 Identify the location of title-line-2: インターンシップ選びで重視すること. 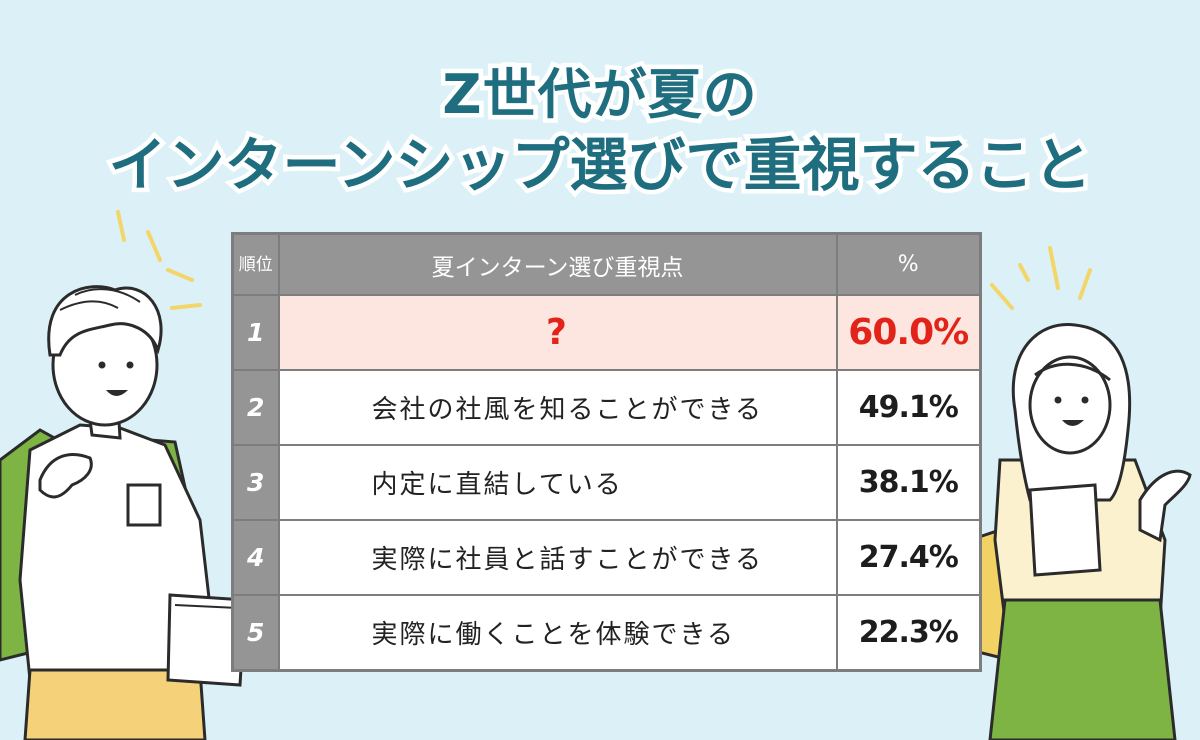
(600, 165).